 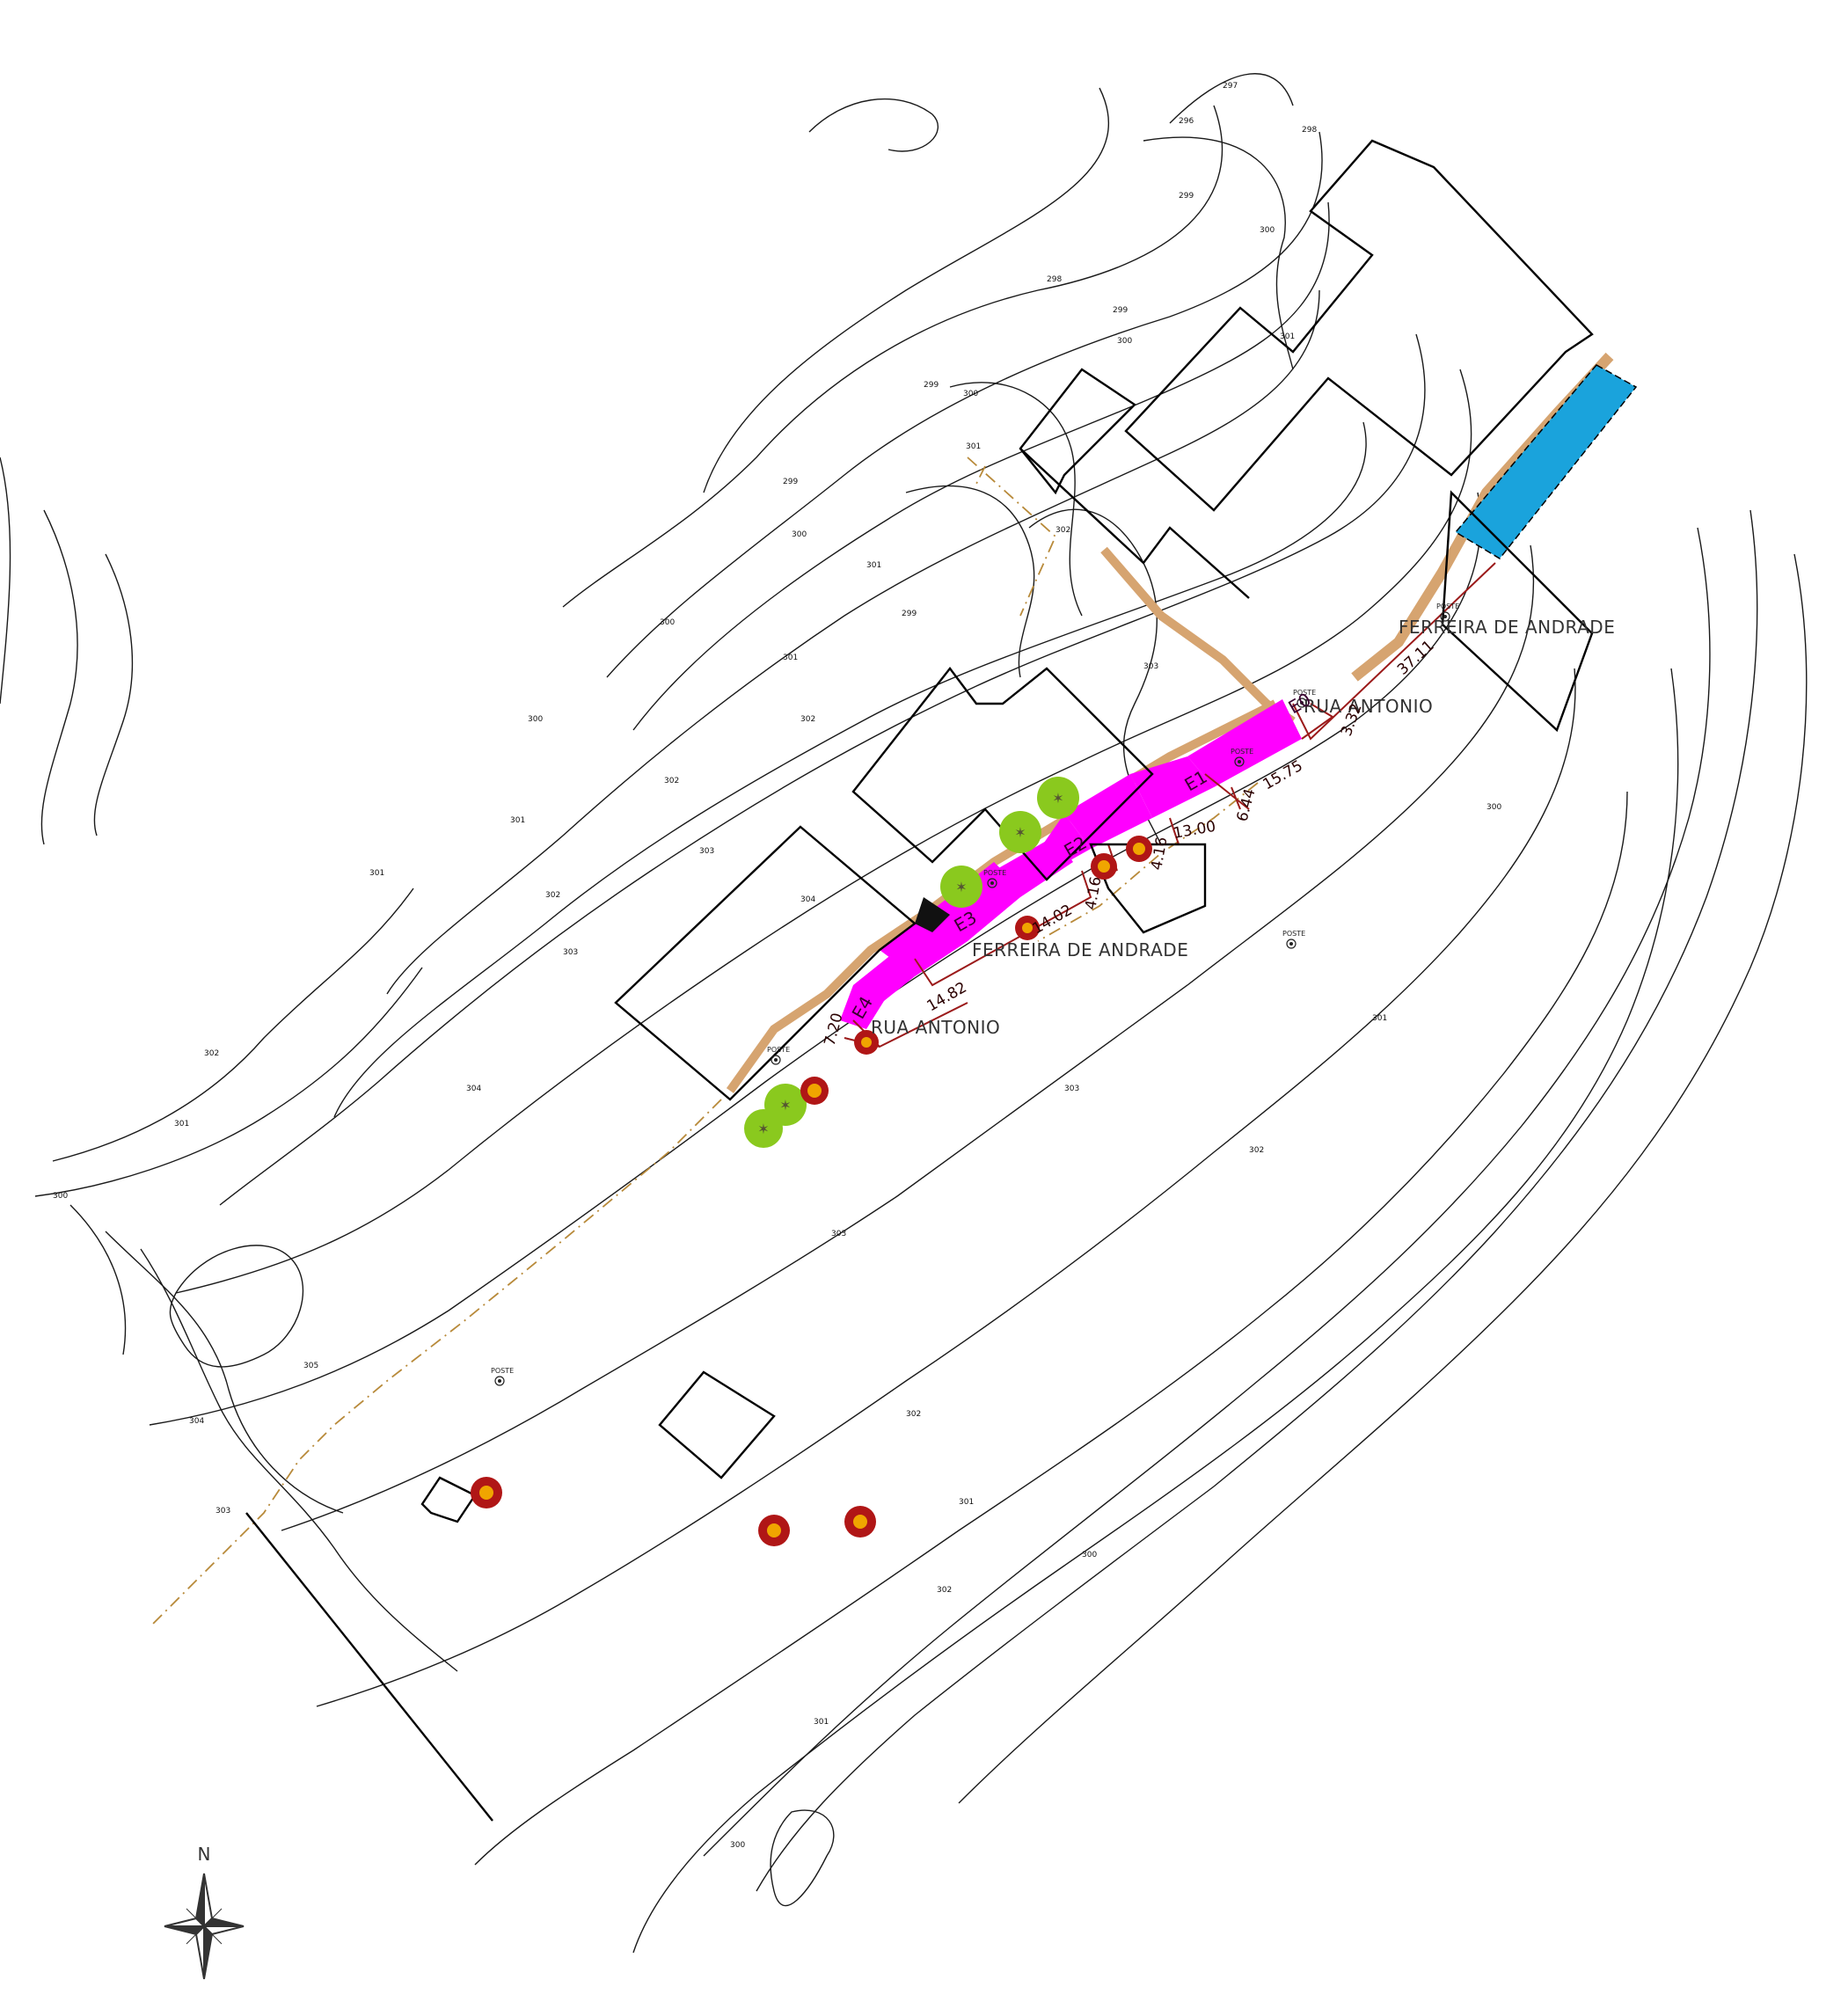 What do you see at coordinates (1108, 811) in the screenshot?
I see `road-segment-e2` at bounding box center [1108, 811].